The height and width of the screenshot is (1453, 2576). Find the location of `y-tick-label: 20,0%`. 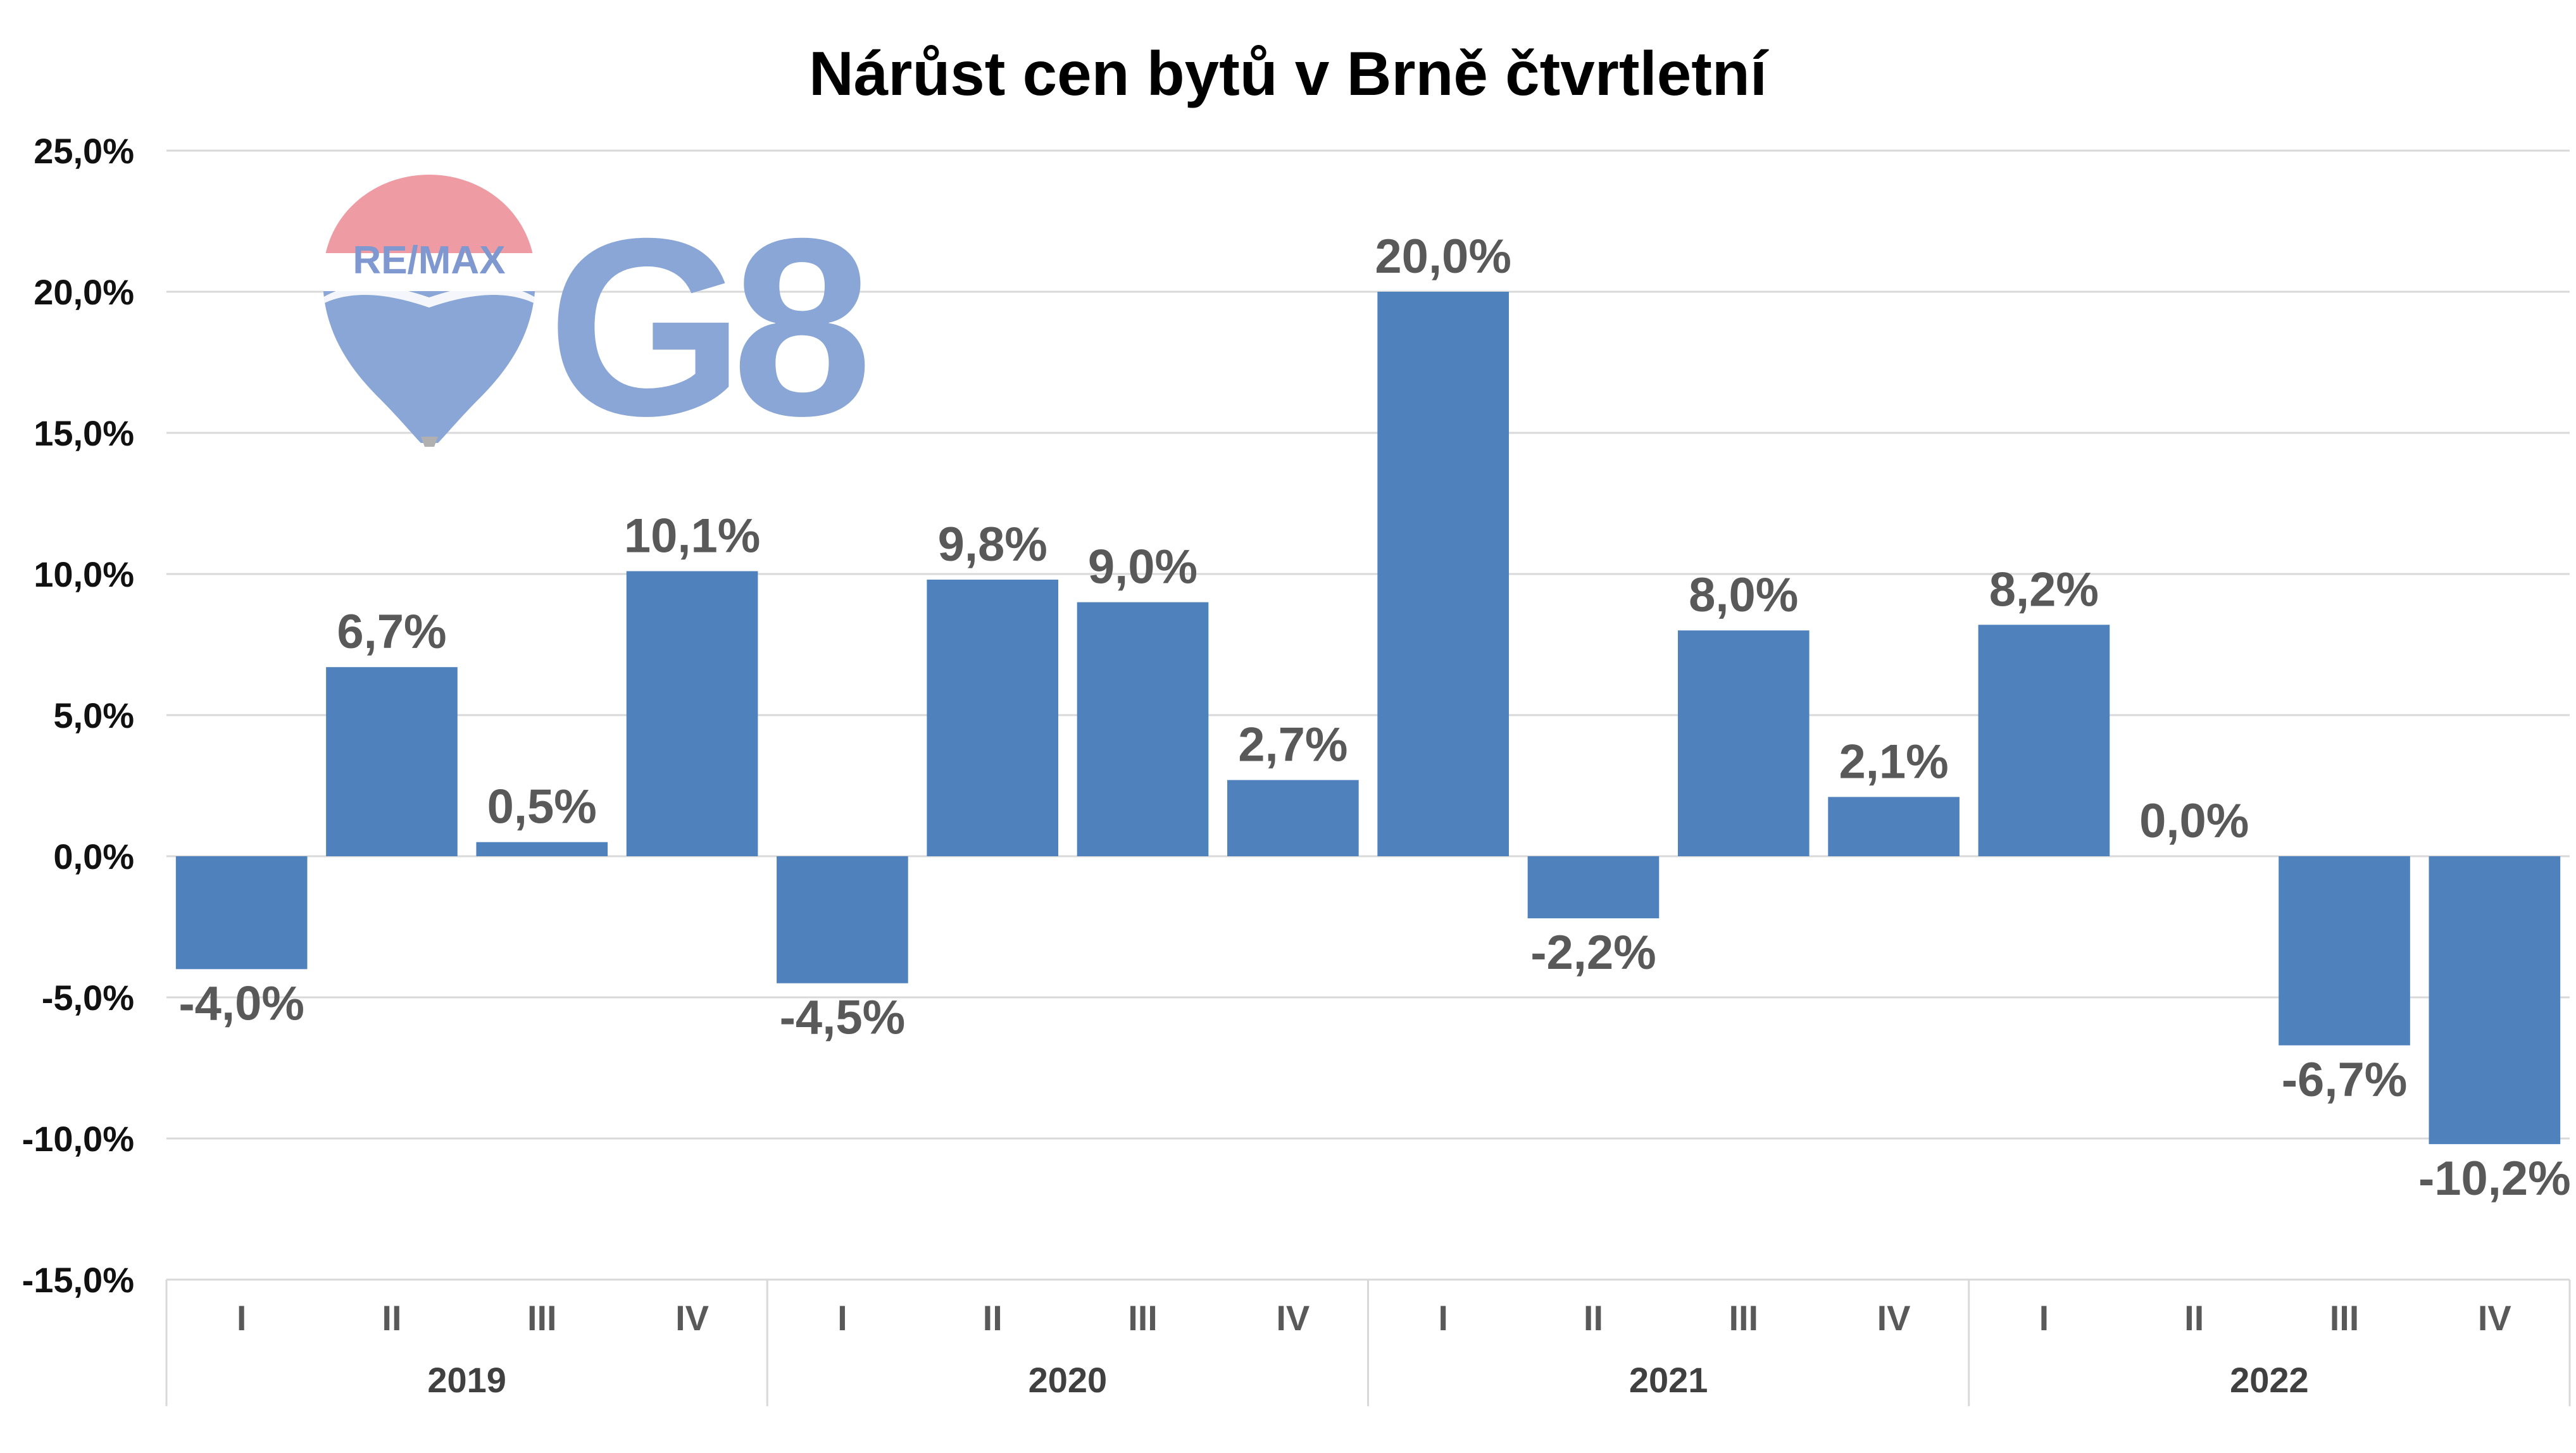

y-tick-label: 20,0% is located at coordinates (84, 292).